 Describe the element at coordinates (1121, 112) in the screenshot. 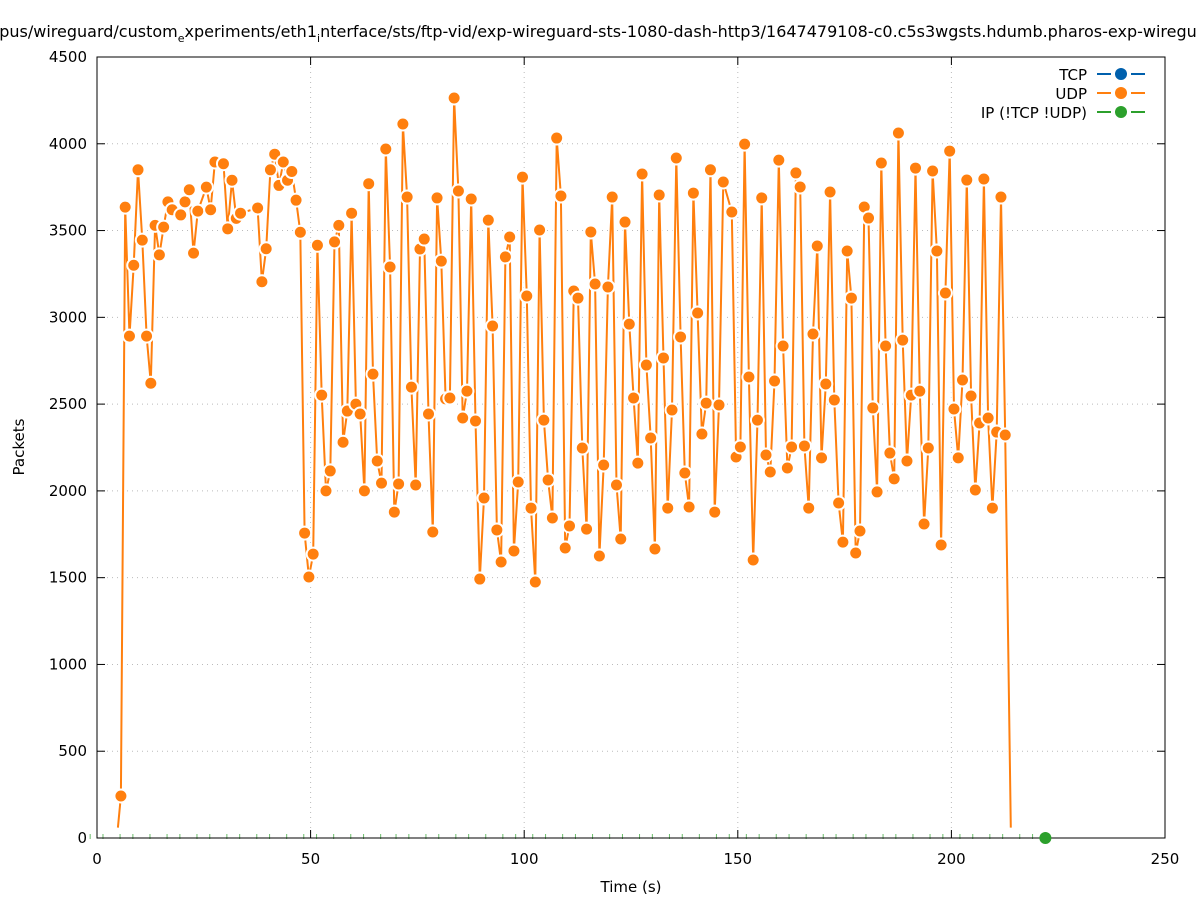

I see `legend-swatch-ip` at that location.